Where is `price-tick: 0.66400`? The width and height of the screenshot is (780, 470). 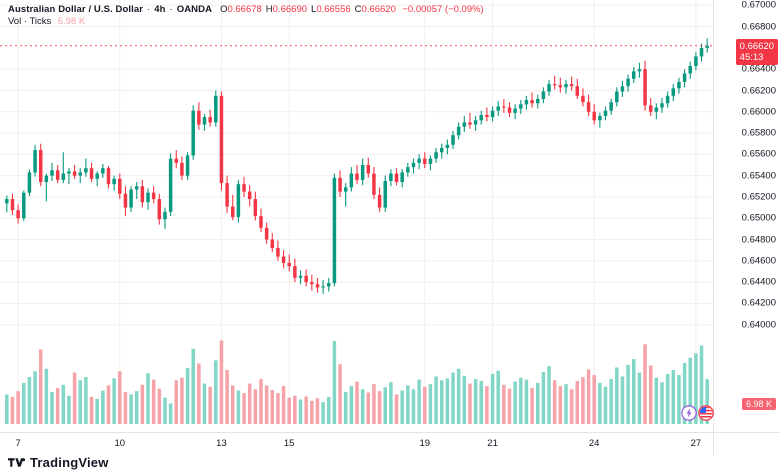
price-tick: 0.66400 is located at coordinates (758, 69).